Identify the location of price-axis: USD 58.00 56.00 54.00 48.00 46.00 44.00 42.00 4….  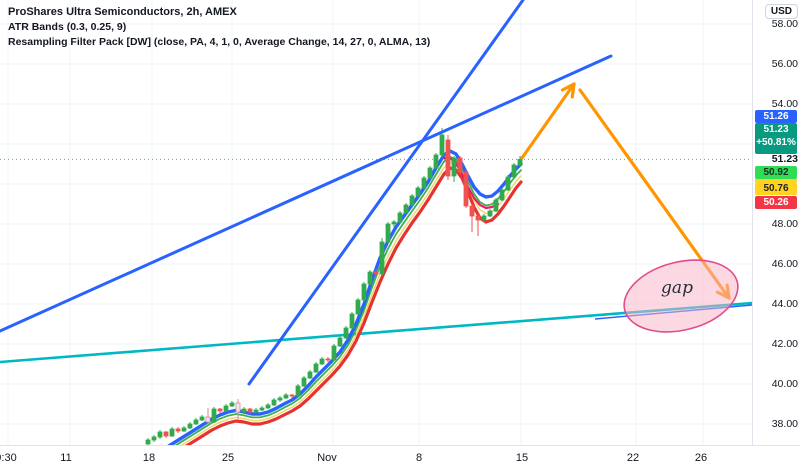
(776, 222).